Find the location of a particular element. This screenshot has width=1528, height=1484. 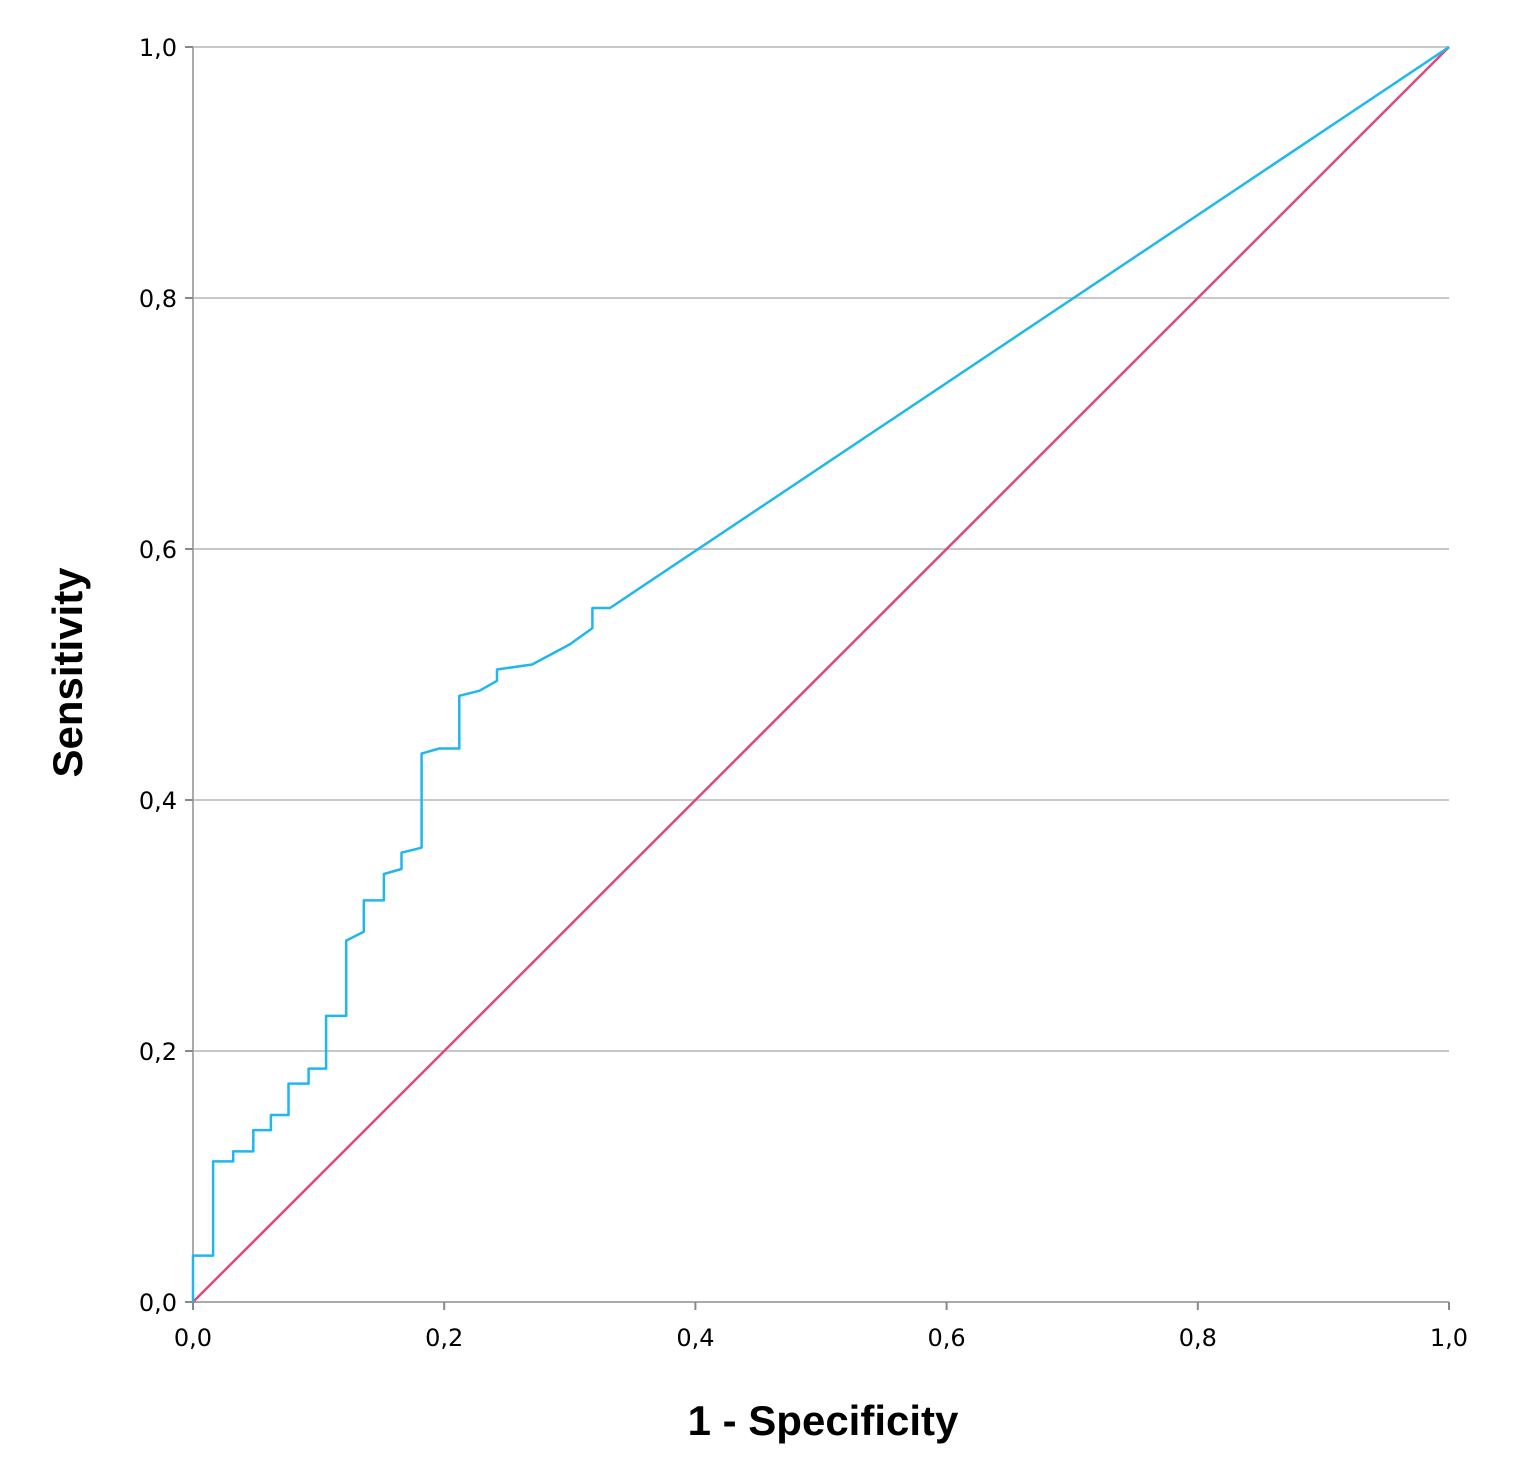

y-tick-label-4: 0,8 is located at coordinates (158, 299).